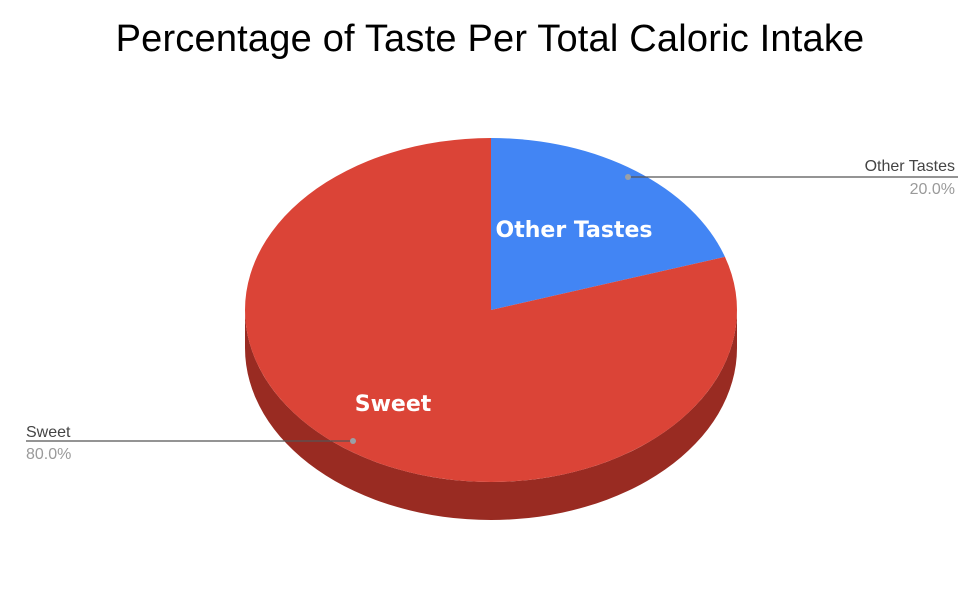  Describe the element at coordinates (191, 443) in the screenshot. I see `callout-sweet: Sweet 80.0%` at that location.